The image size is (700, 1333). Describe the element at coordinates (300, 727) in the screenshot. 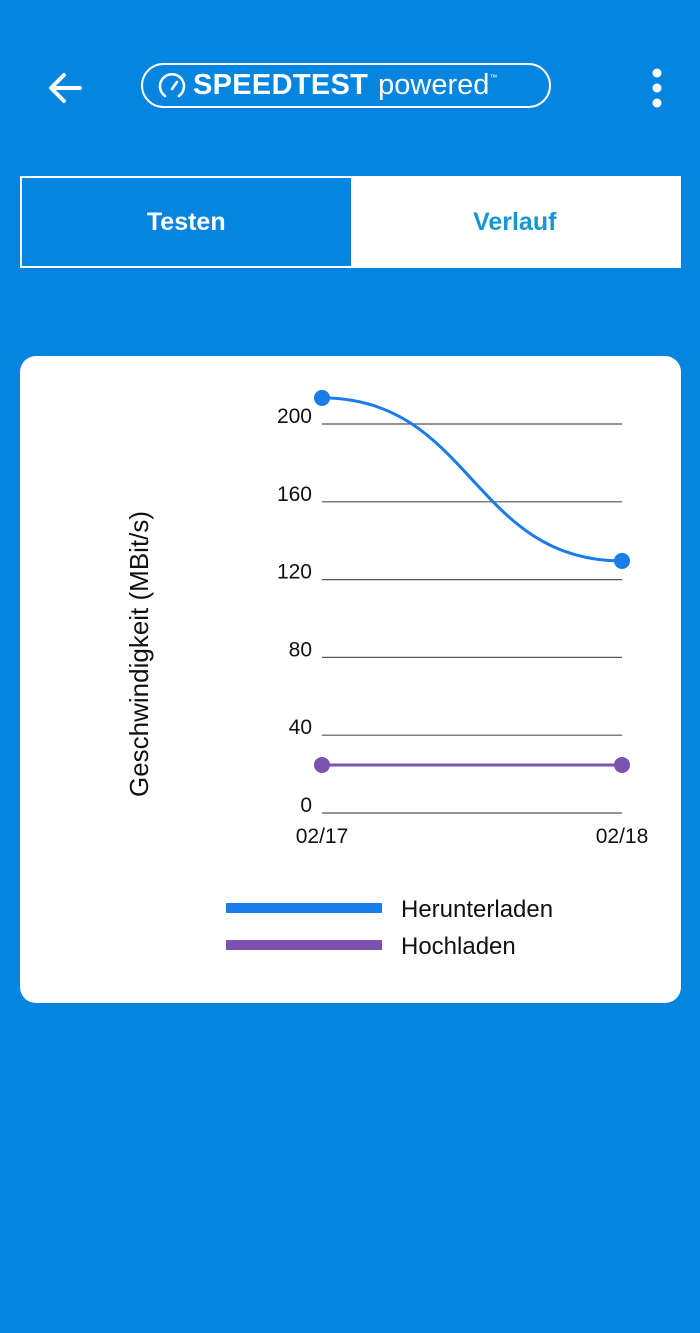

I see `y-tick-label: 40` at that location.